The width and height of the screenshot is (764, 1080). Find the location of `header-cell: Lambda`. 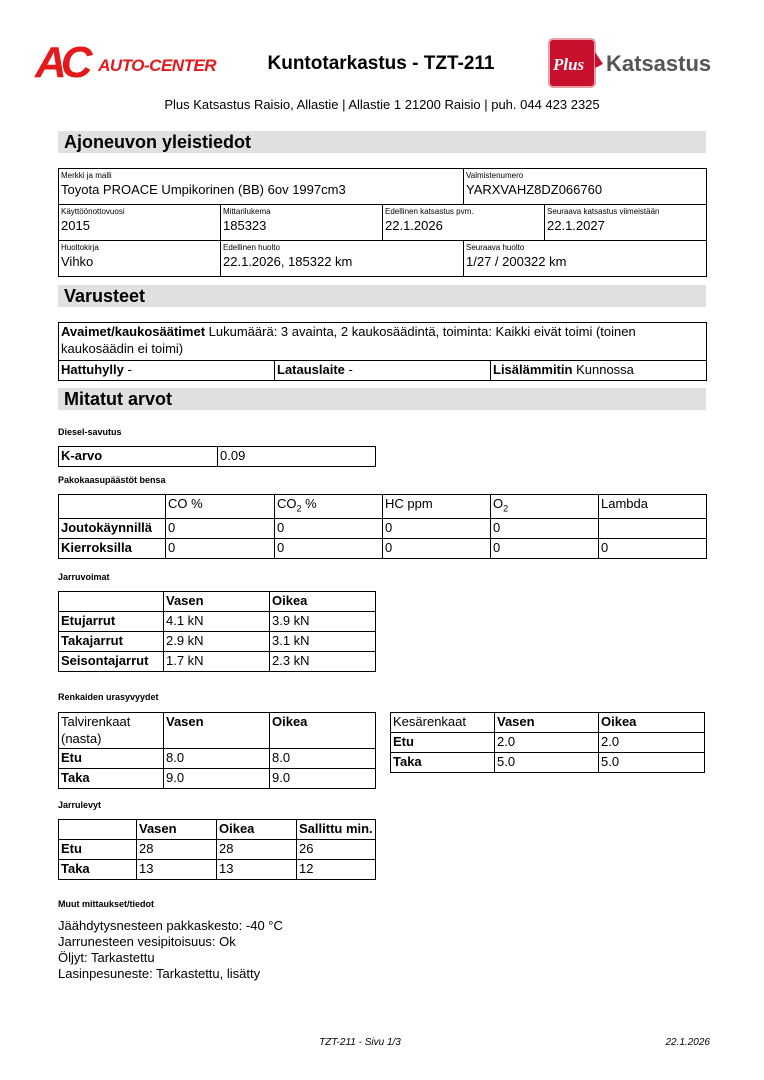

header-cell: Lambda is located at coordinates (652, 506).